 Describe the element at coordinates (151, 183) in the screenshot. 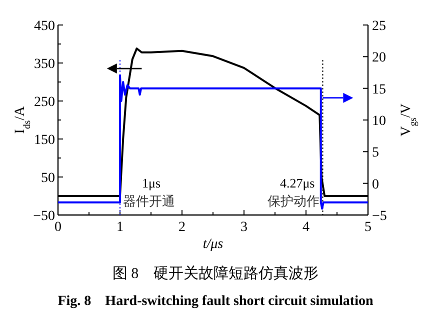

I see `ref-line-label: 1μs` at that location.